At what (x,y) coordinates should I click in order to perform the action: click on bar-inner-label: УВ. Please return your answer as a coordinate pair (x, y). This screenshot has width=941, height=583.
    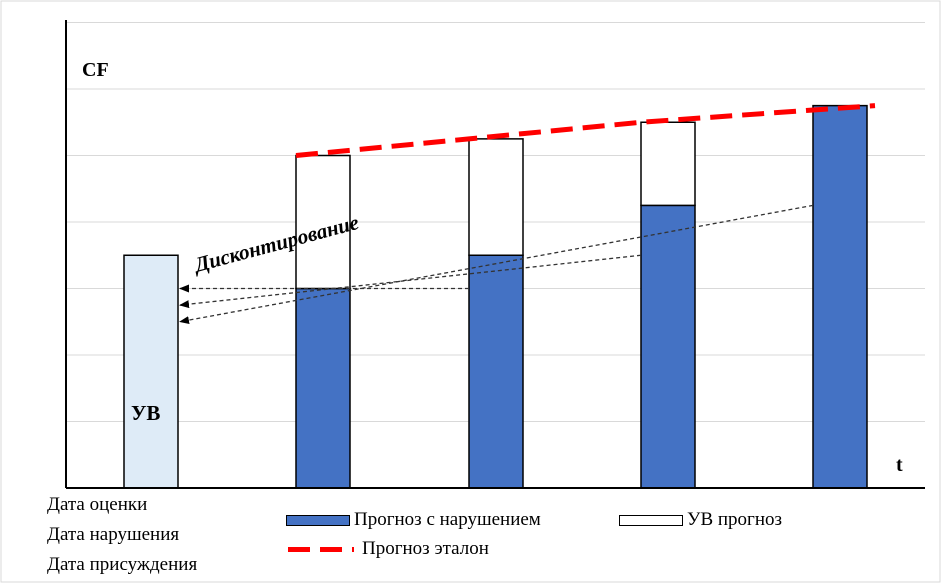
    Looking at the image, I should click on (145, 413).